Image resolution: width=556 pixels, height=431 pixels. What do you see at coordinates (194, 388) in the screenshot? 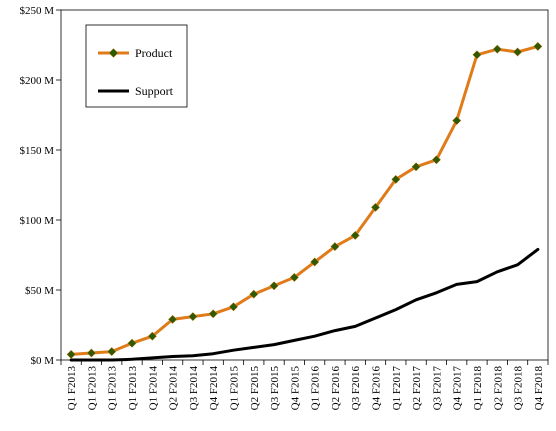
I see `x-tick-label: Q3 F2014` at bounding box center [194, 388].